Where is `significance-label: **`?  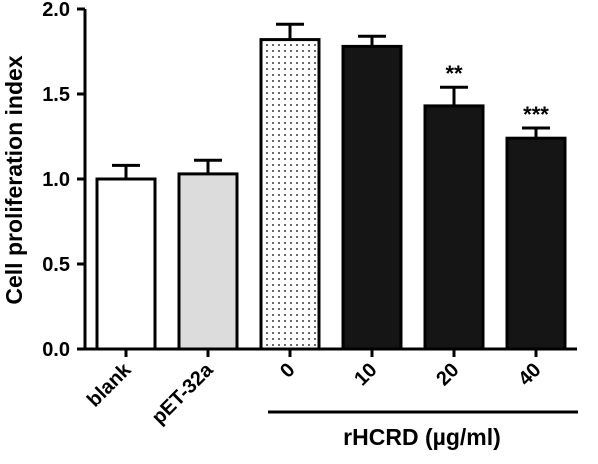 significance-label: ** is located at coordinates (454, 73).